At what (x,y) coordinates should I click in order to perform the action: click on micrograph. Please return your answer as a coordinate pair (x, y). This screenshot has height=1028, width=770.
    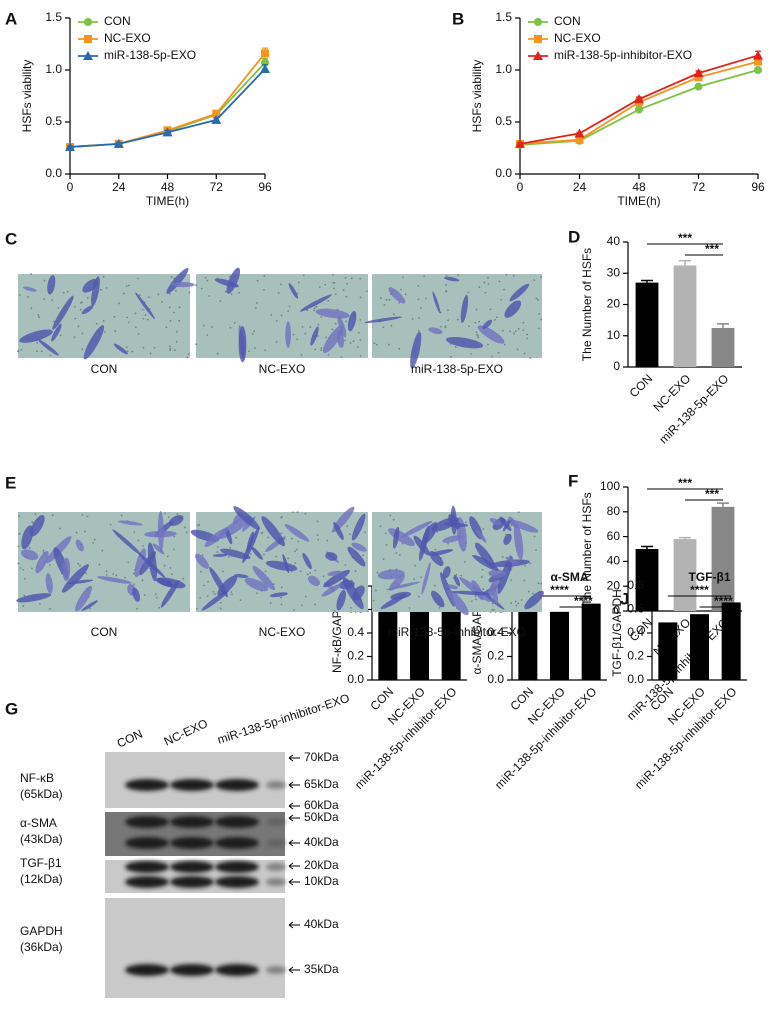
    Looking at the image, I should click on (453, 321).